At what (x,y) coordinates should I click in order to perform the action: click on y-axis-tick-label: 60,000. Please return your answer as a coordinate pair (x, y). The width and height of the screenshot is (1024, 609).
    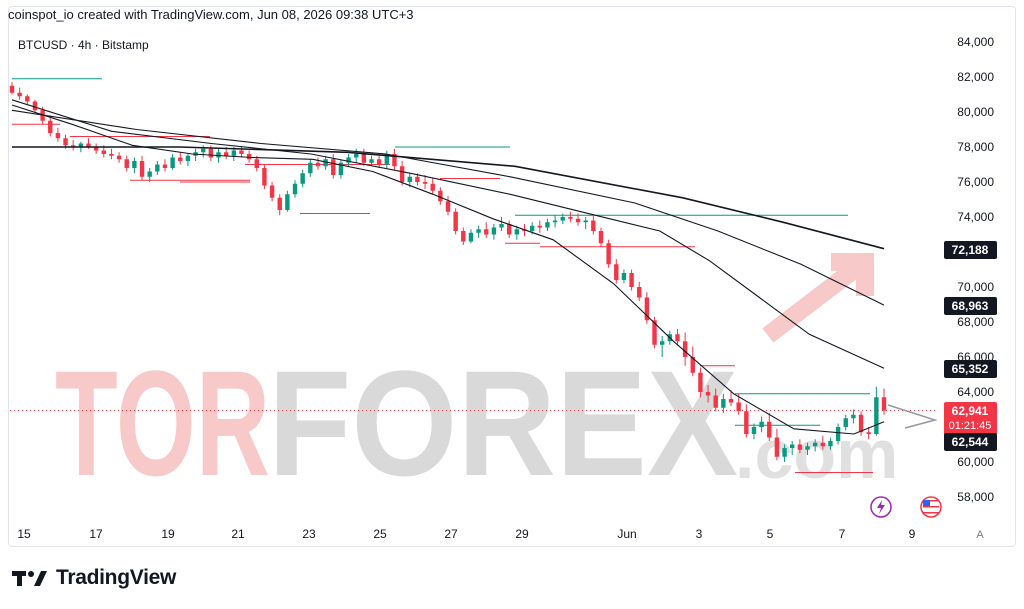
    Looking at the image, I should click on (975, 462).